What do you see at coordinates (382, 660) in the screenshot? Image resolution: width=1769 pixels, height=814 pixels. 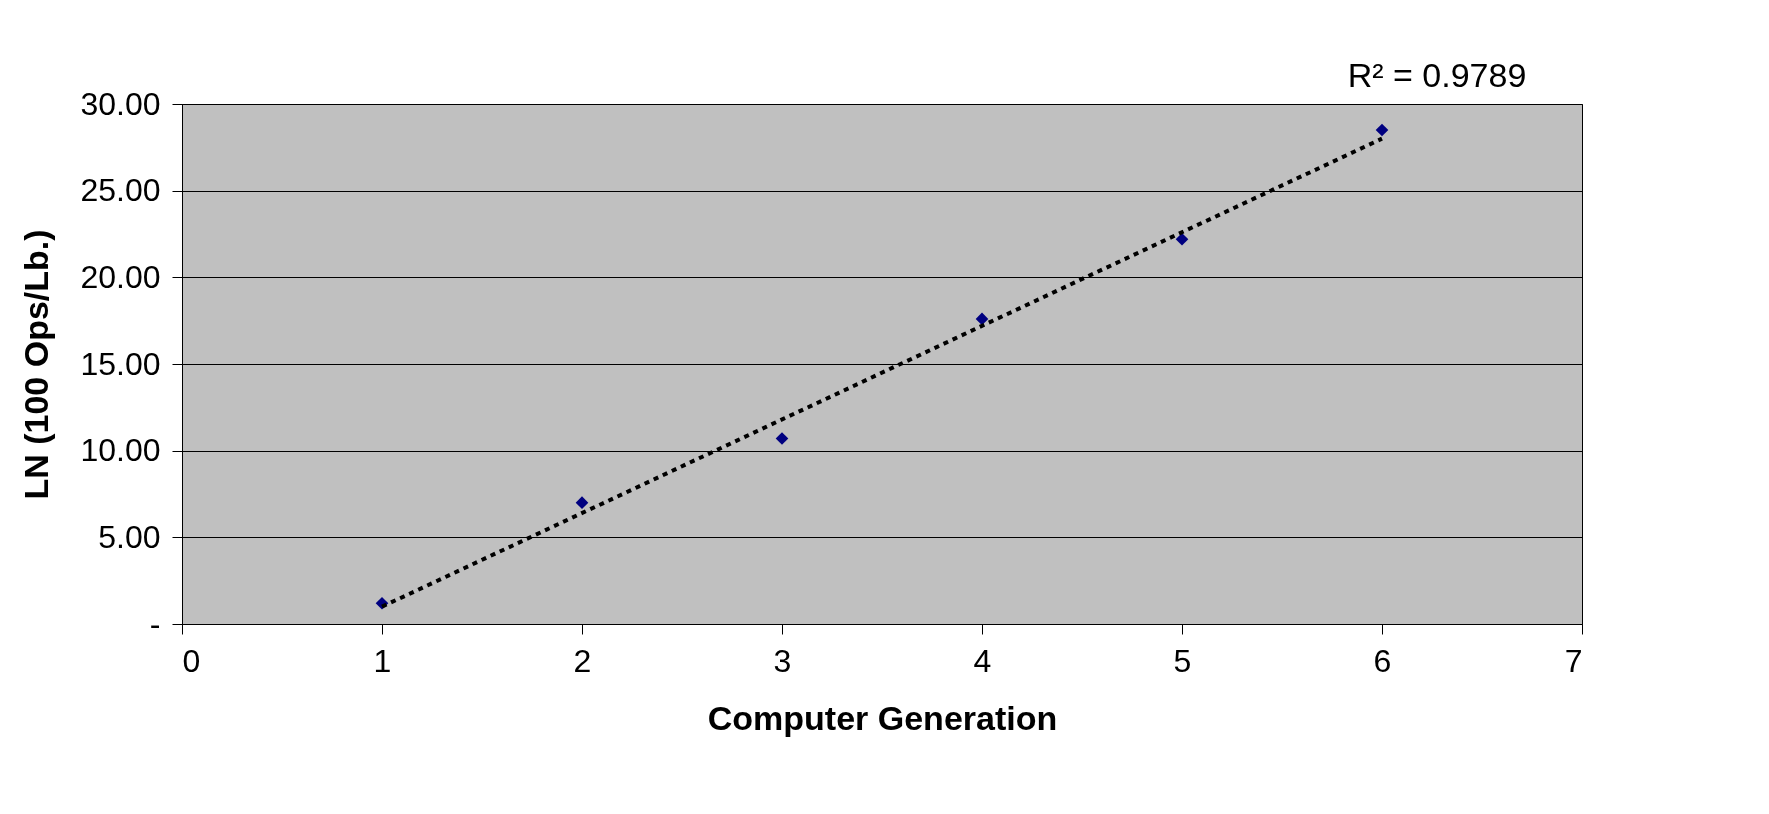 I see `x-tick-label: 1` at bounding box center [382, 660].